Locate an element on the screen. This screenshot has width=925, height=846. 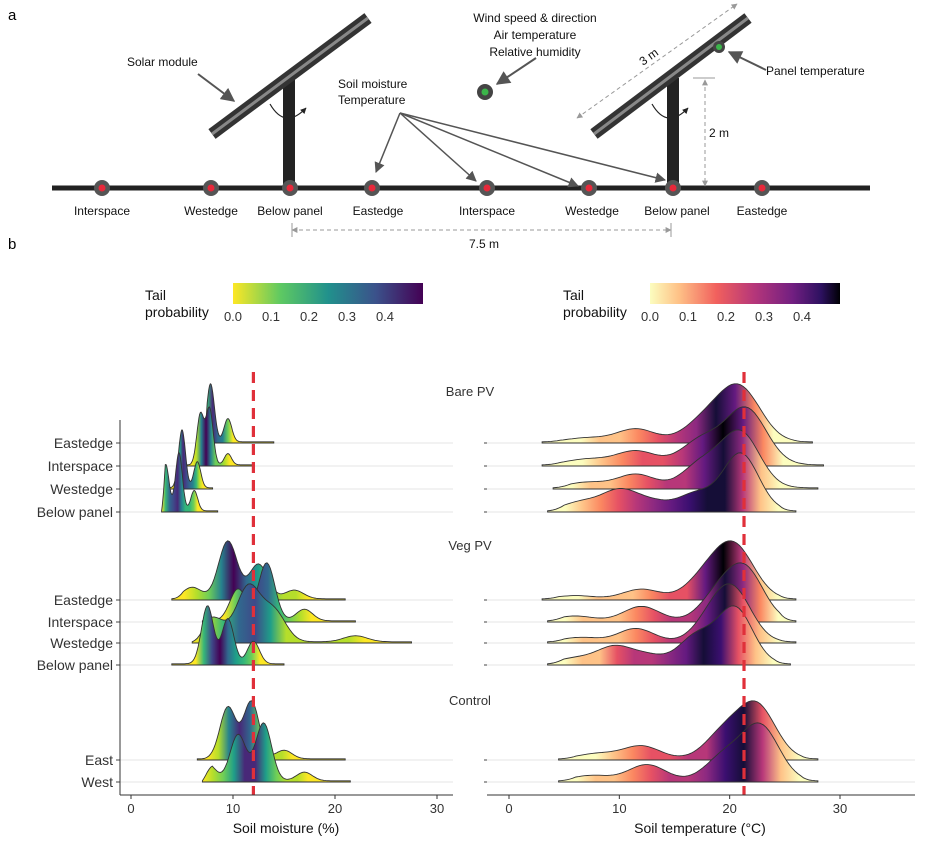
panel-length-dimension is located at coordinates (657, 61).